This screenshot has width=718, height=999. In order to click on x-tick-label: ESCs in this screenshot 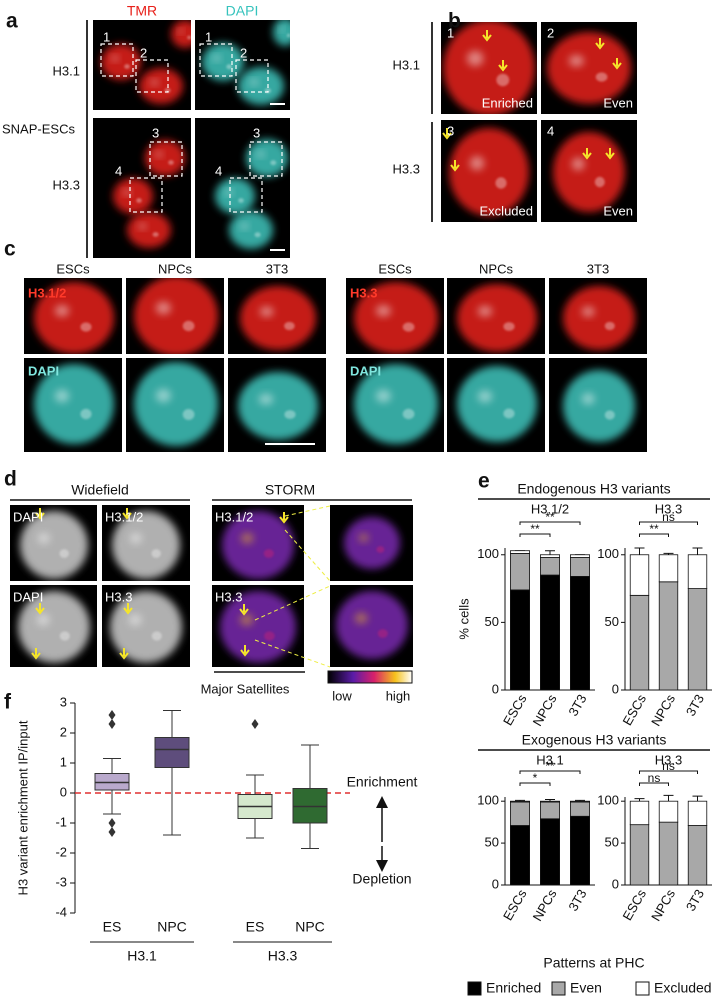, I will do `click(515, 709)`.